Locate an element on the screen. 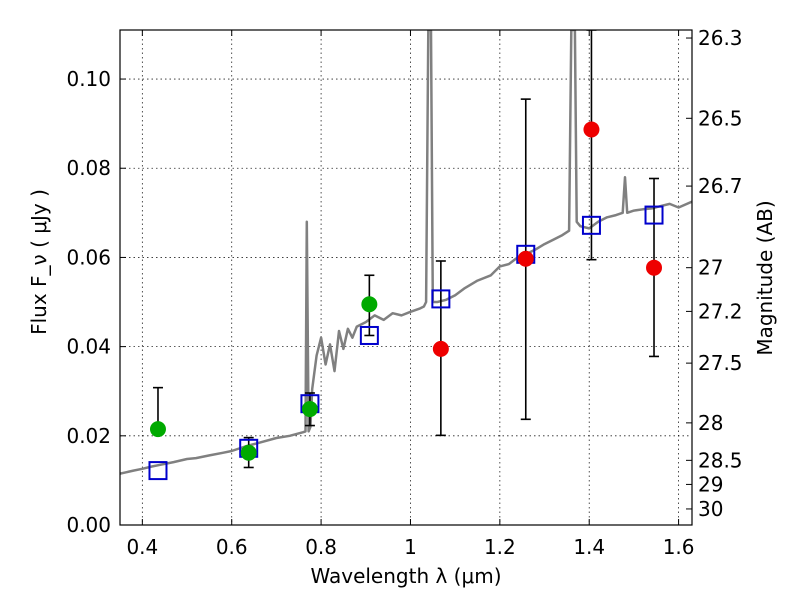 The image size is (800, 600). right-tick-label: 27.2 is located at coordinates (720, 311).